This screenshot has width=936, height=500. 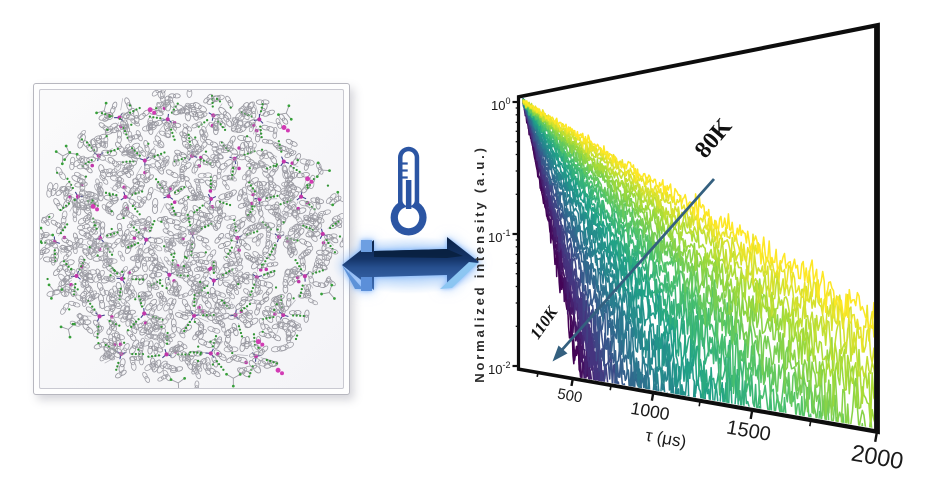 I want to click on svg-text: 1000, so click(x=650, y=411).